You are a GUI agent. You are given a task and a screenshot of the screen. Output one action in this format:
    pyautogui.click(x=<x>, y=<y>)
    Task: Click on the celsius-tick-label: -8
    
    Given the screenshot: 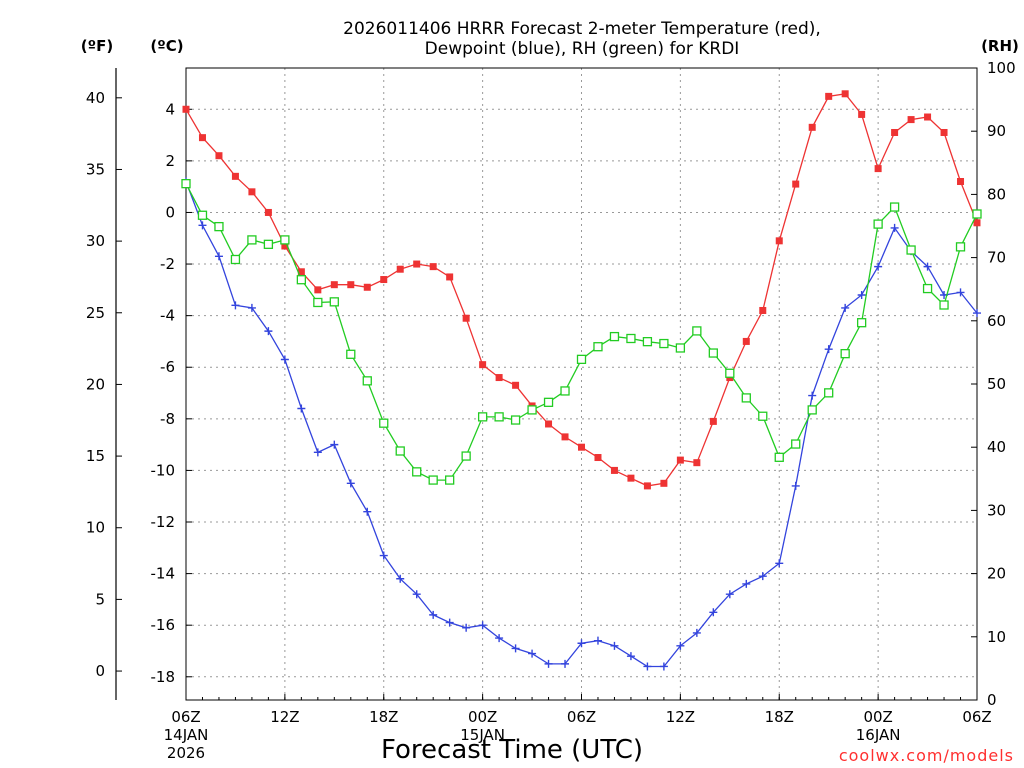 What is the action you would take?
    pyautogui.click(x=167, y=419)
    